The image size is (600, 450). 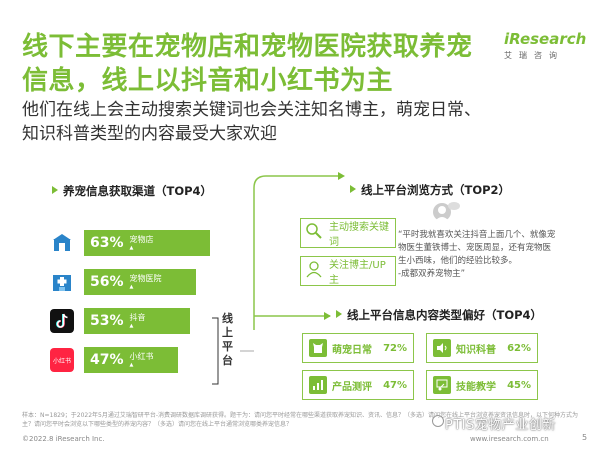 I want to click on teaching-icon, so click(x=442, y=385).